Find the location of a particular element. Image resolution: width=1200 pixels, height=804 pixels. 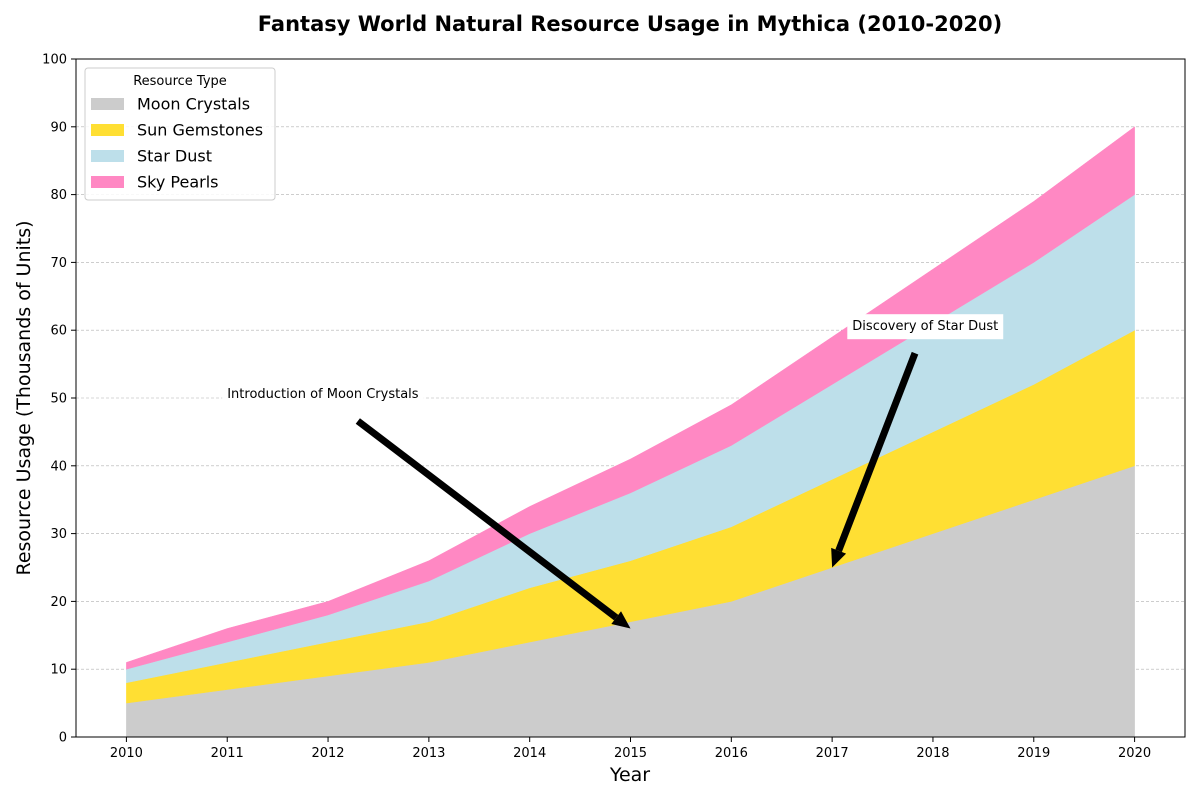

y-axis: 0 10 20 30 40 50 60 70 80 90 100 is located at coordinates (59, 399).